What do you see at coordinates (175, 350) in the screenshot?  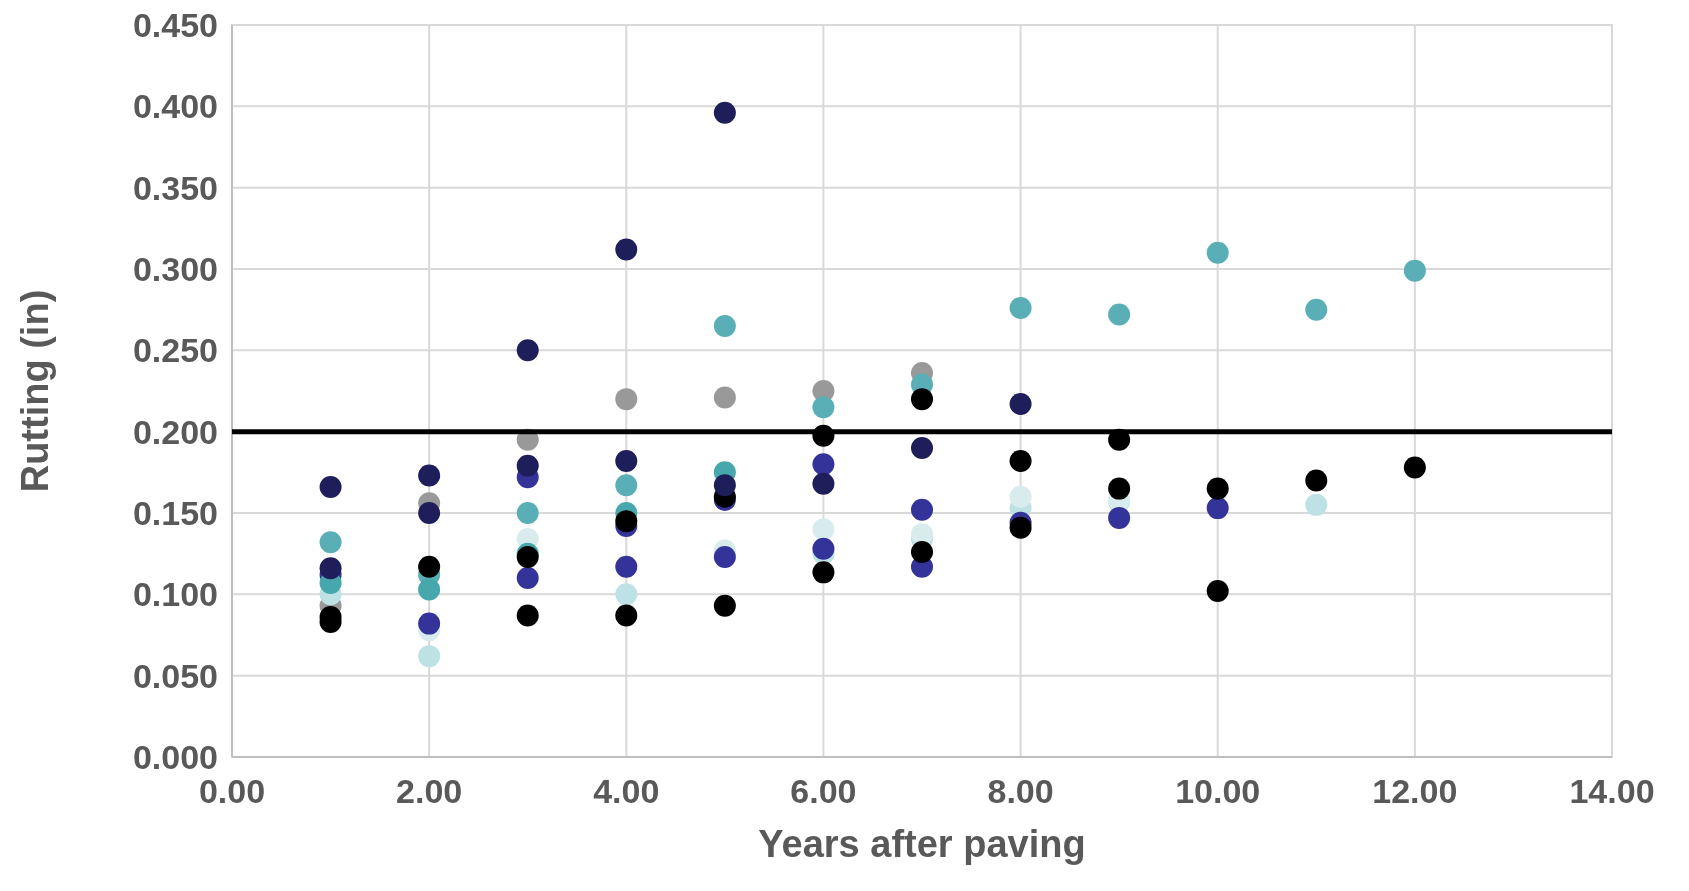 I see `y-tick-label: 0.250` at bounding box center [175, 350].